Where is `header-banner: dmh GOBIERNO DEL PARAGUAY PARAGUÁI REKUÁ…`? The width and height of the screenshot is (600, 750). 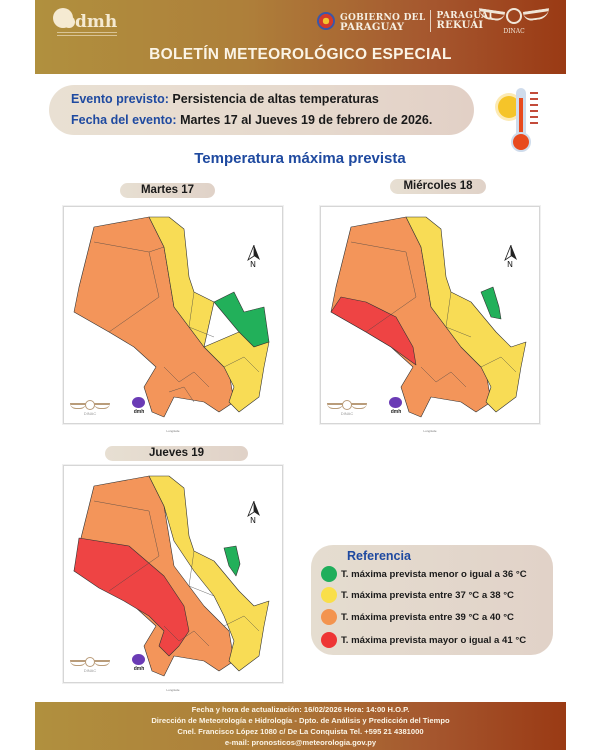
header-banner: dmh GOBIERNO DEL PARAGUAY PARAGUÁI REKUÁ… is located at coordinates (300, 37).